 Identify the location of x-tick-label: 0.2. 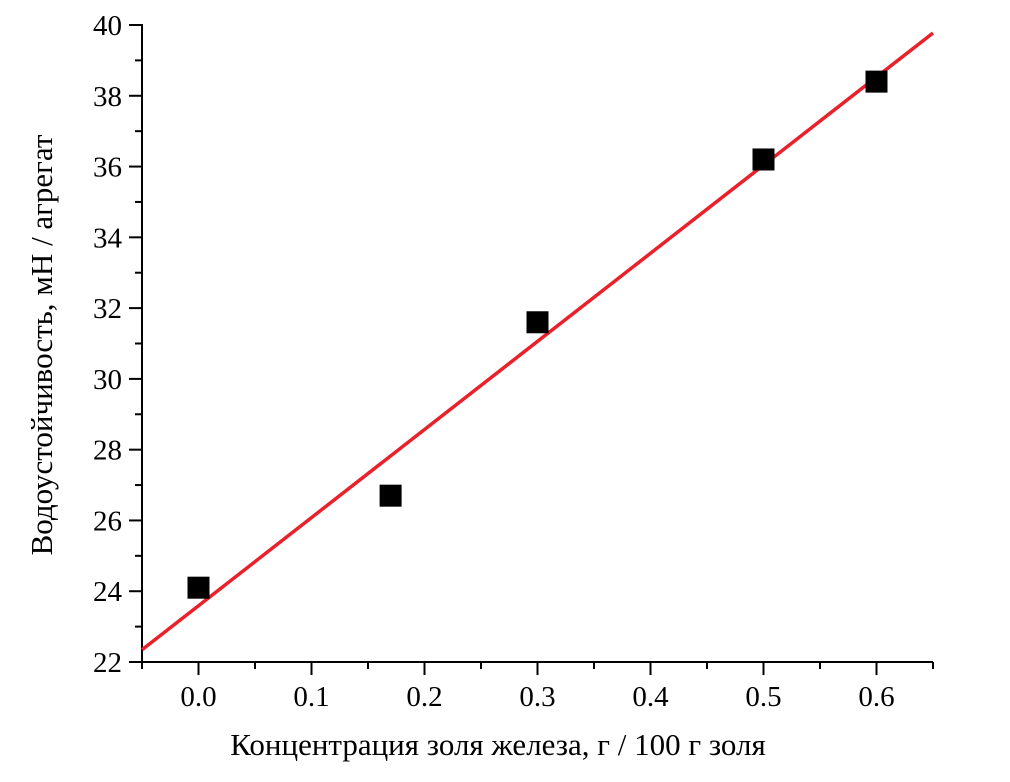
(424, 697).